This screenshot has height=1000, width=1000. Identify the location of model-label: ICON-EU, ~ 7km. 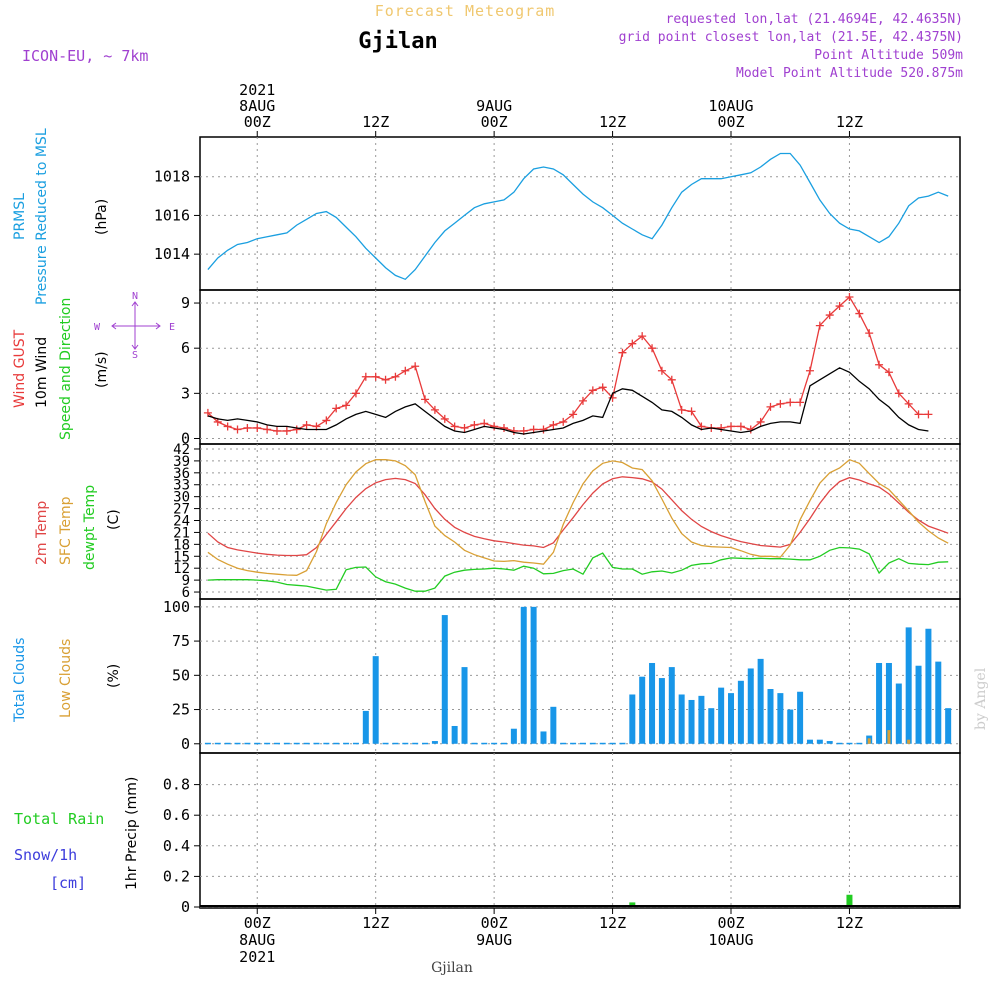
(85, 56).